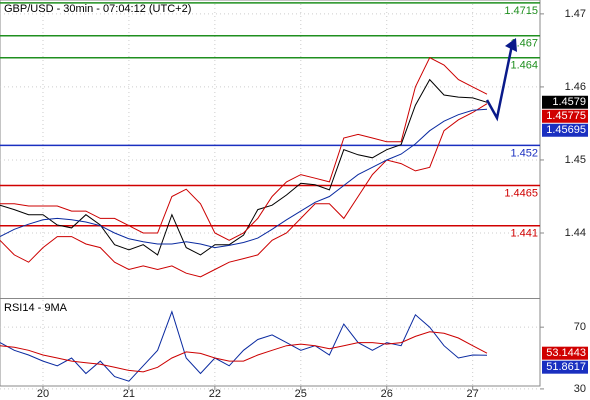 The width and height of the screenshot is (590, 400). Describe the element at coordinates (473, 394) in the screenshot. I see `x-tick-label: 27` at that location.